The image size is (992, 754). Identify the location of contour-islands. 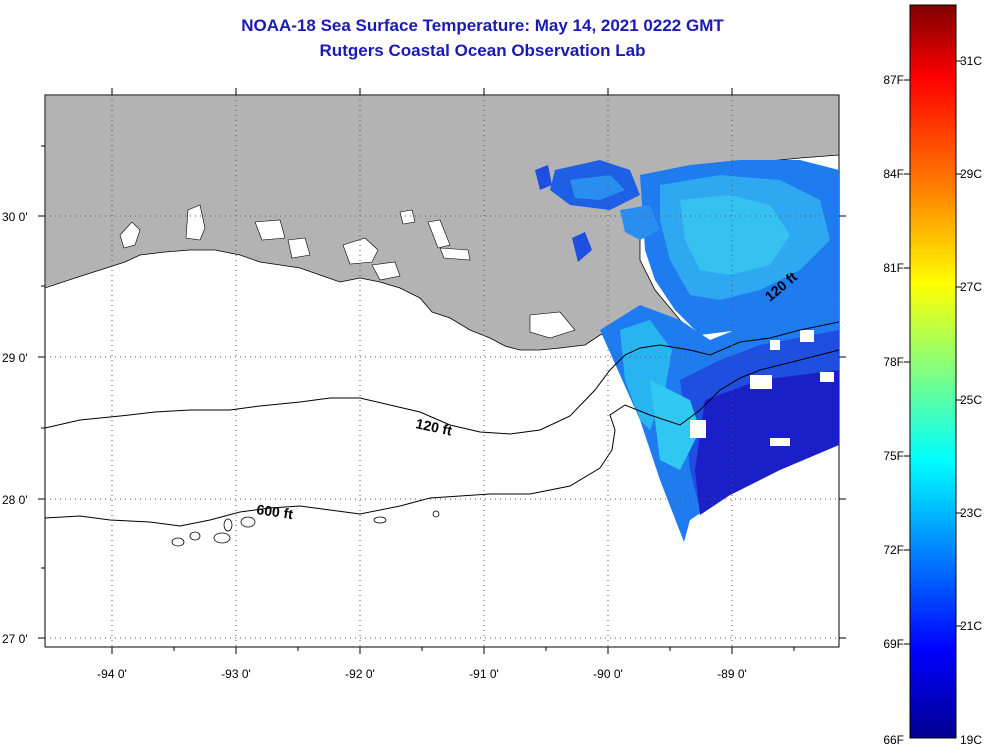
(305, 528).